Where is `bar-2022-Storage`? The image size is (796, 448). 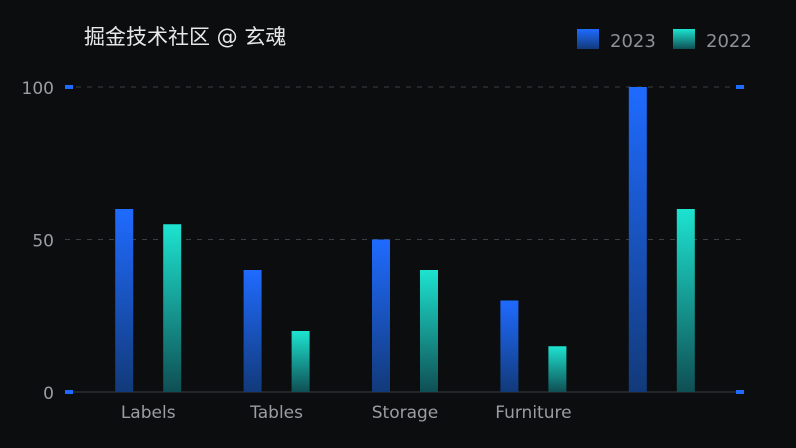 bar-2022-Storage is located at coordinates (429, 331).